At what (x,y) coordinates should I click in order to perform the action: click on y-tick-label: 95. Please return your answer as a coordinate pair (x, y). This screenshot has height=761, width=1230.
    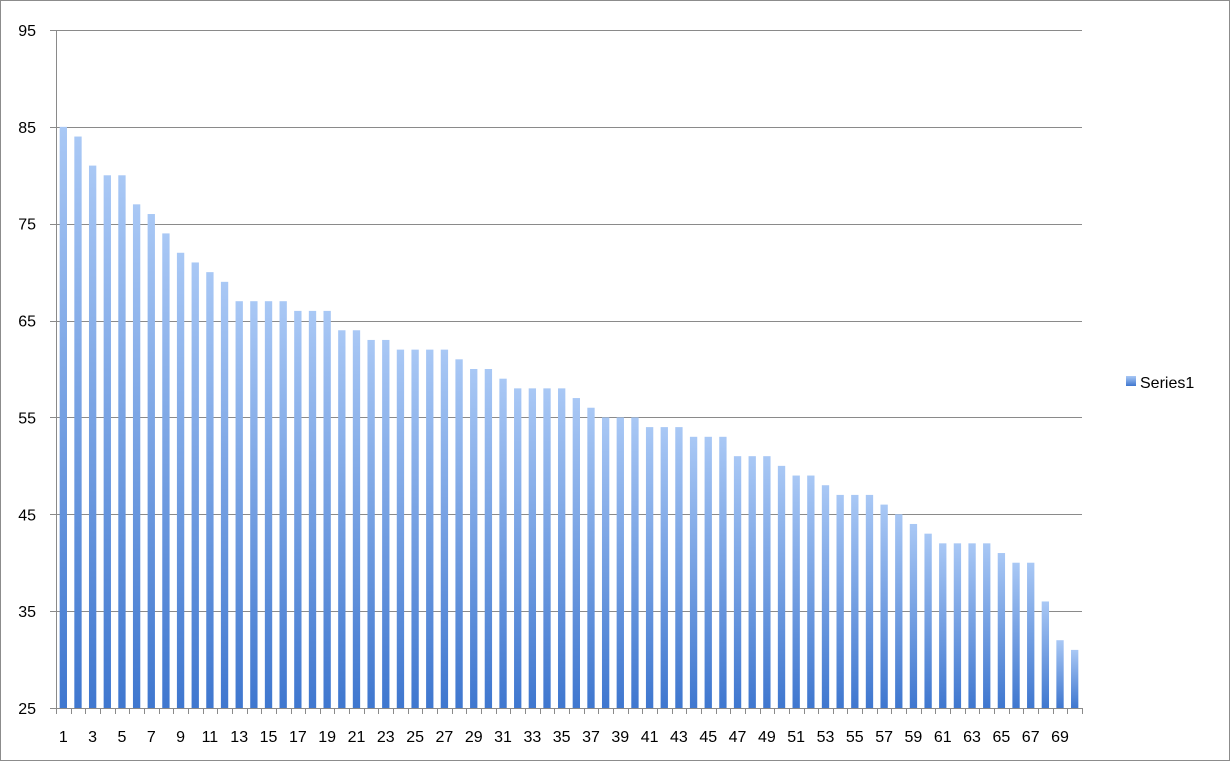
    Looking at the image, I should click on (27, 31).